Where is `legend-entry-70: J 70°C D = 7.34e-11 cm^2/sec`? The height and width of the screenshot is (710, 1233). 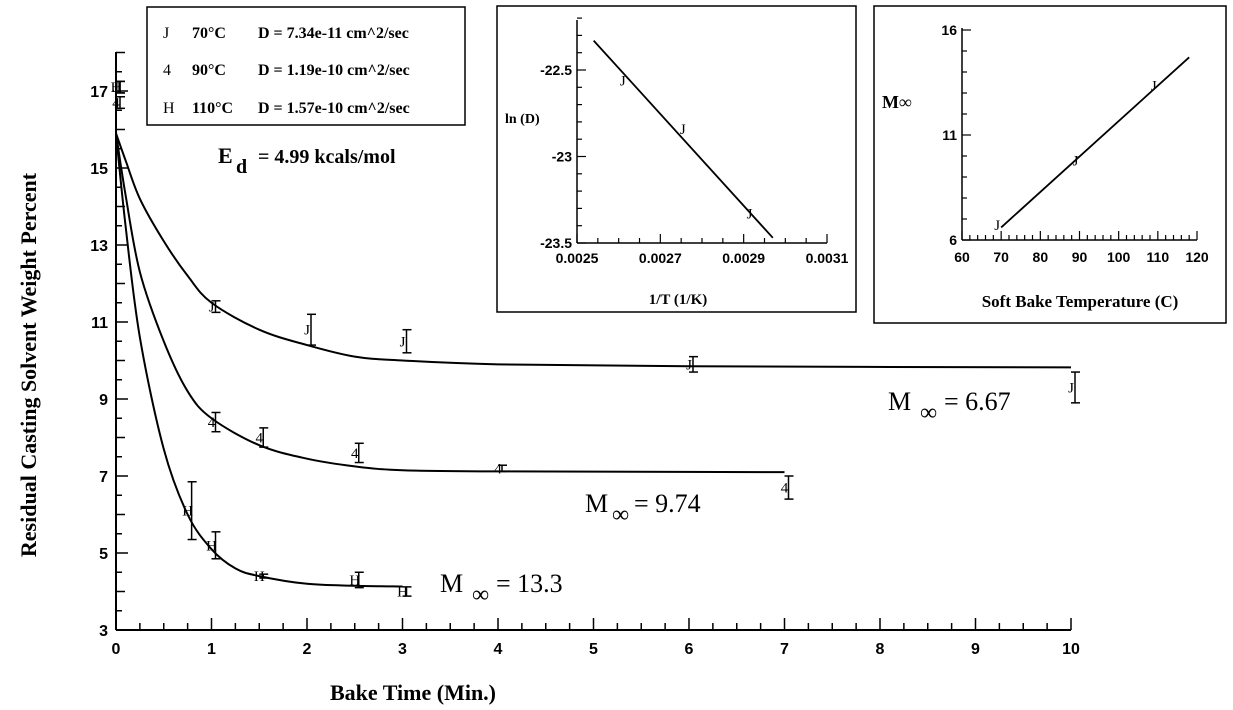 legend-entry-70: J 70°C D = 7.34e-11 cm^2/sec is located at coordinates (286, 33).